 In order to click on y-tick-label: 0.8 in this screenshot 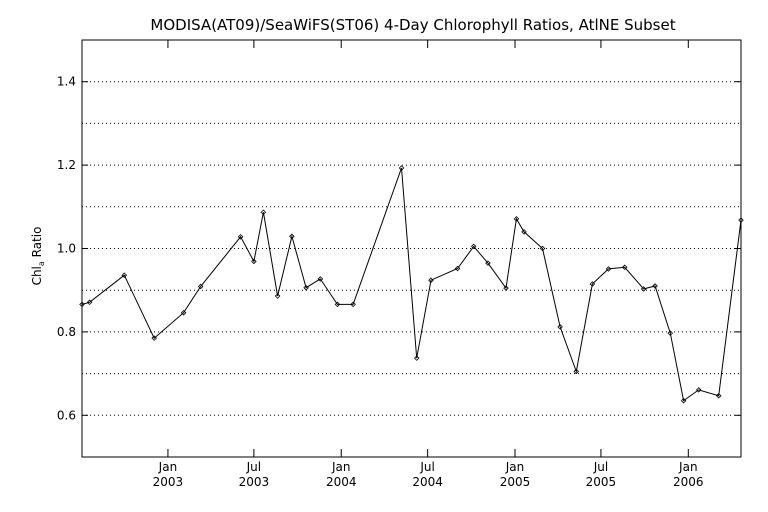, I will do `click(66, 332)`.